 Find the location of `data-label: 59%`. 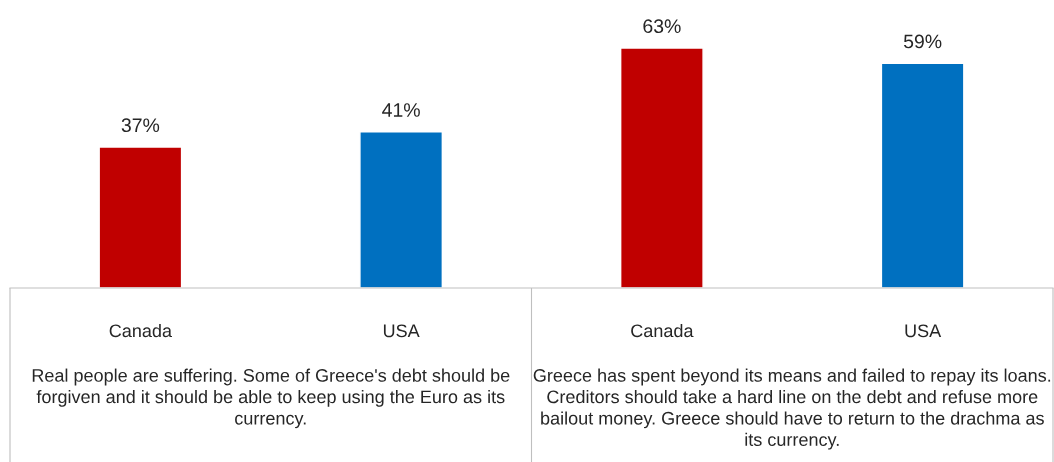

data-label: 59% is located at coordinates (922, 41).